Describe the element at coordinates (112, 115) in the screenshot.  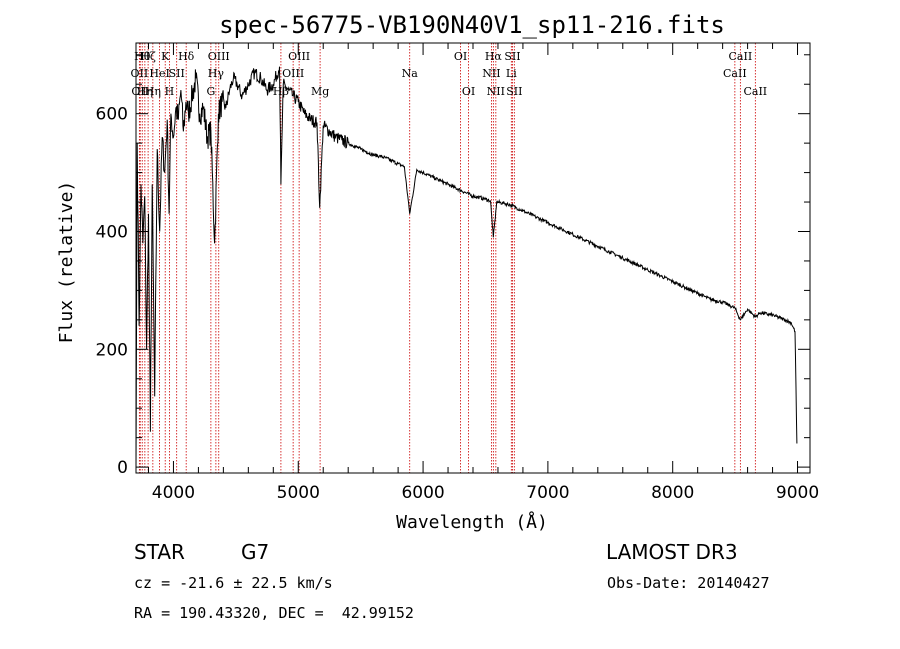
I see `y-tick-label: 600` at that location.